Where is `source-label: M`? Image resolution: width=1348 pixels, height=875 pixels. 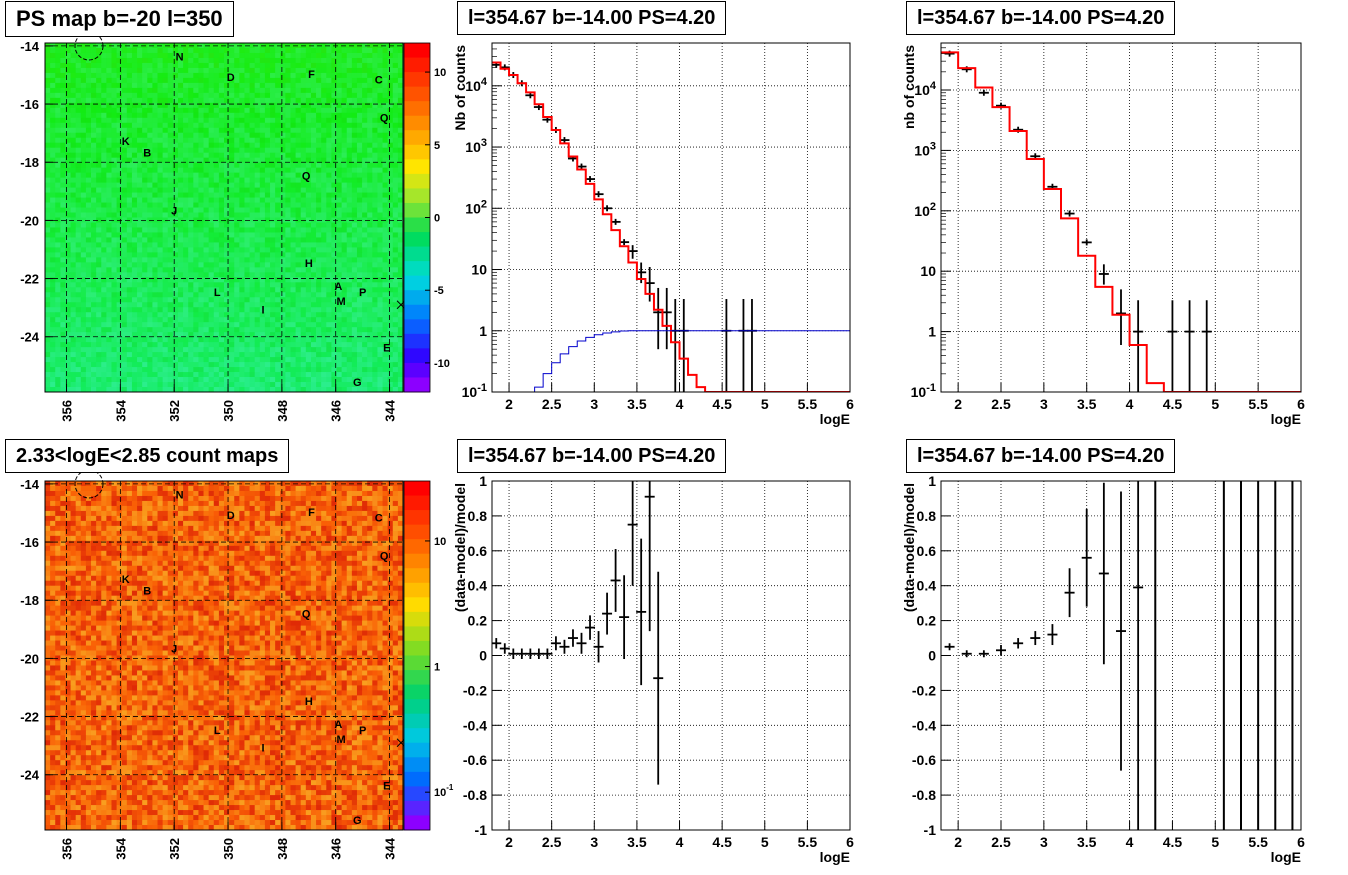 source-label: M is located at coordinates (341, 302).